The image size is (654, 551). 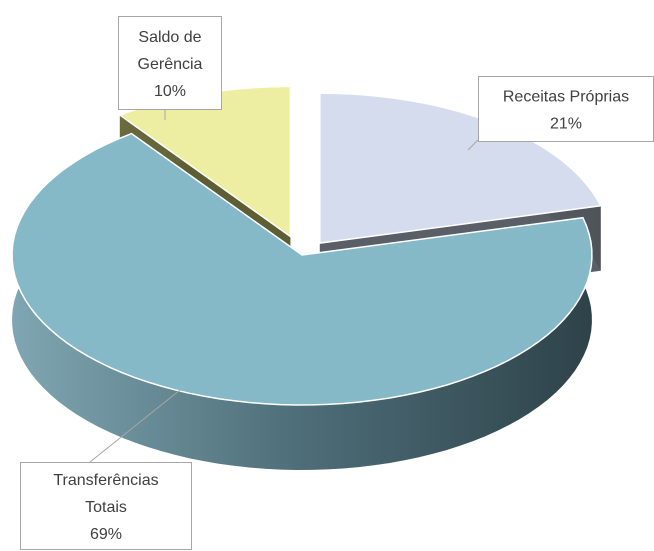 What do you see at coordinates (566, 97) in the screenshot?
I see `data-label-name: Receitas Próprias` at bounding box center [566, 97].